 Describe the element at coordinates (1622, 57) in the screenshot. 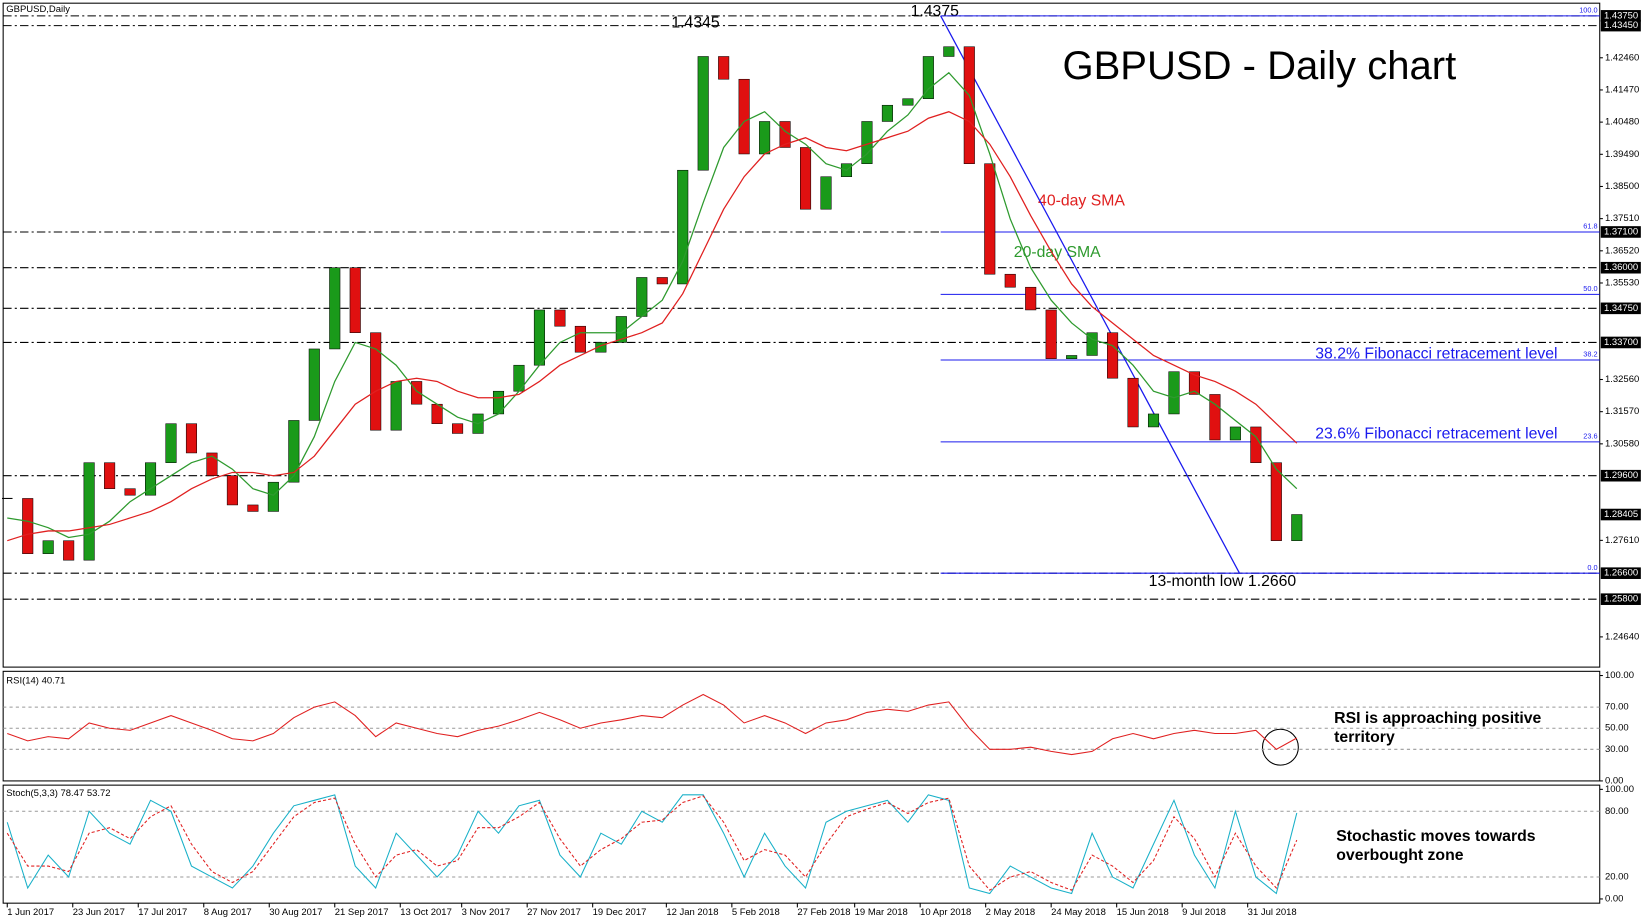

I see `y-tick-label: 1.42460` at that location.